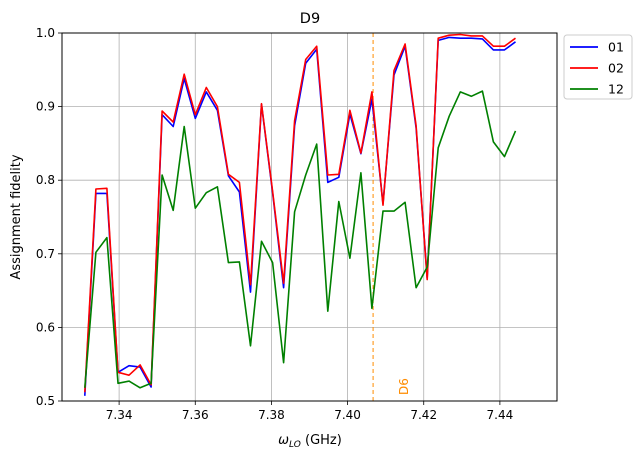  I want to click on x-tick-label: 7.36, so click(195, 415).